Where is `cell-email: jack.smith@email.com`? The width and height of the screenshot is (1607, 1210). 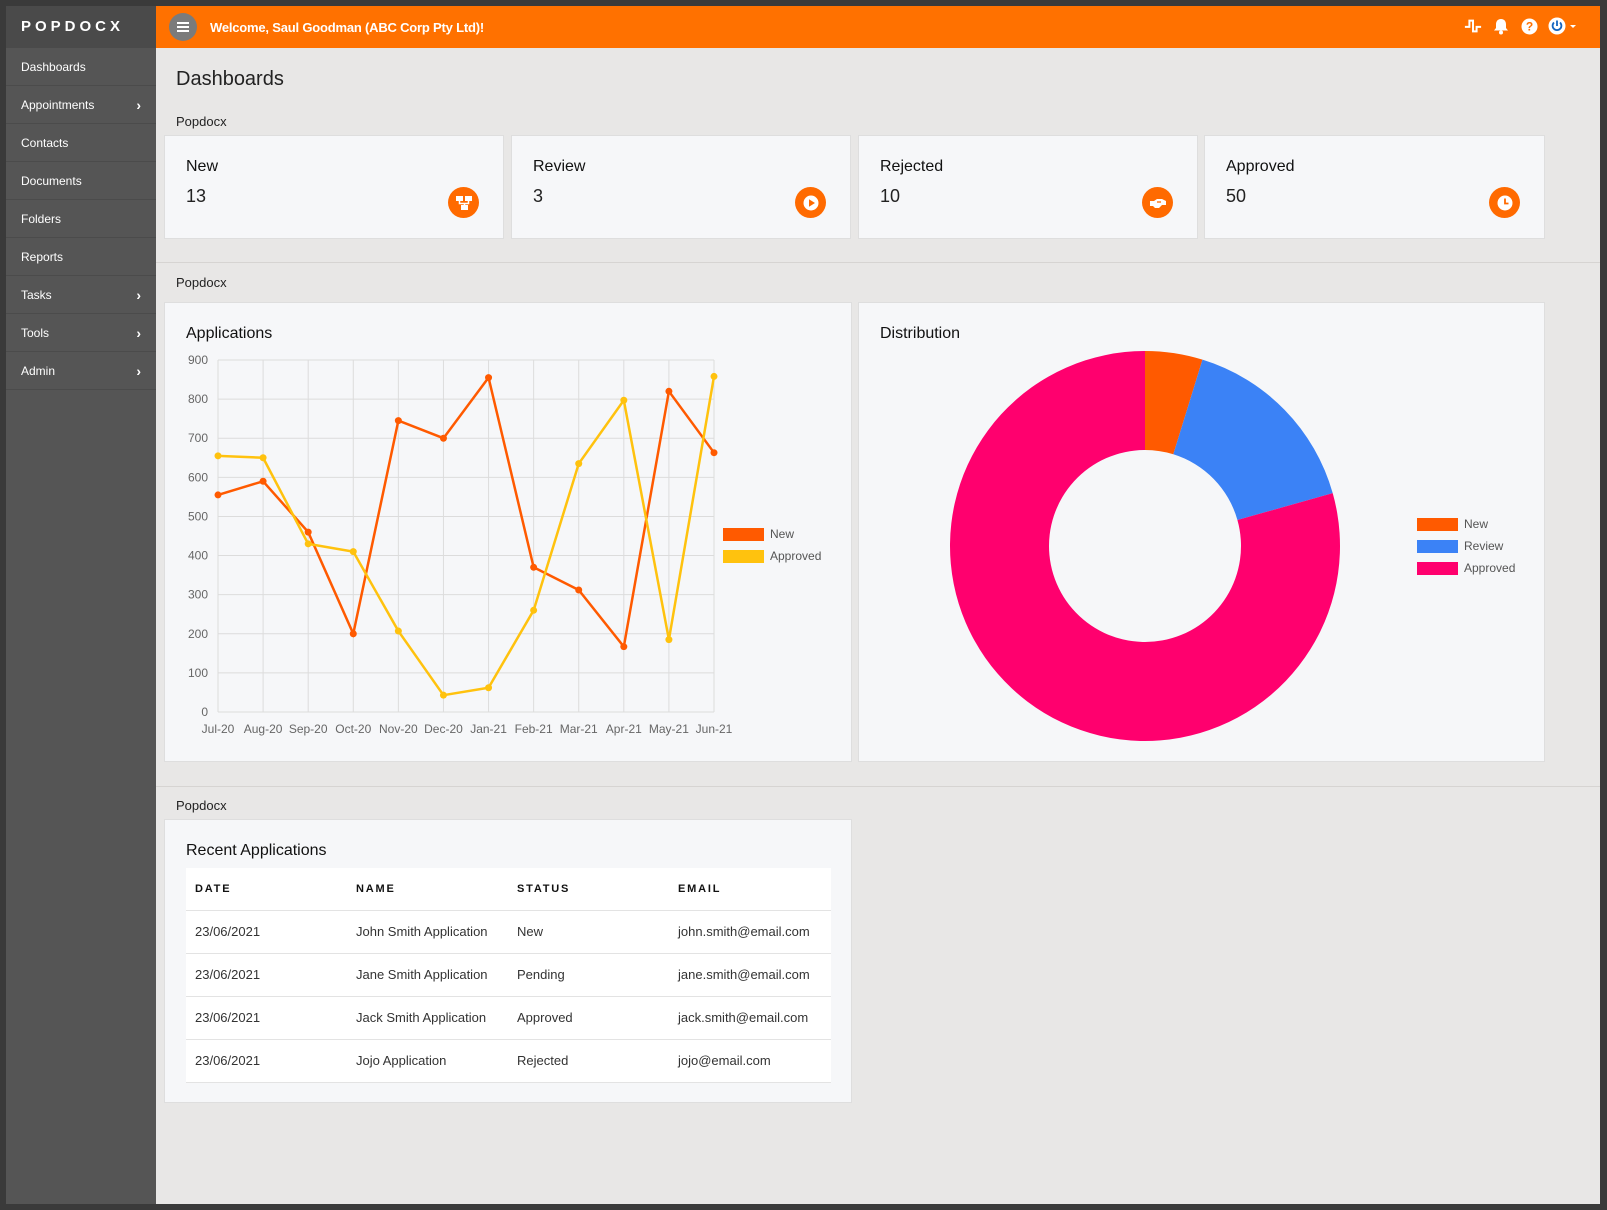
cell-email: jack.smith@email.com is located at coordinates (750, 1017).